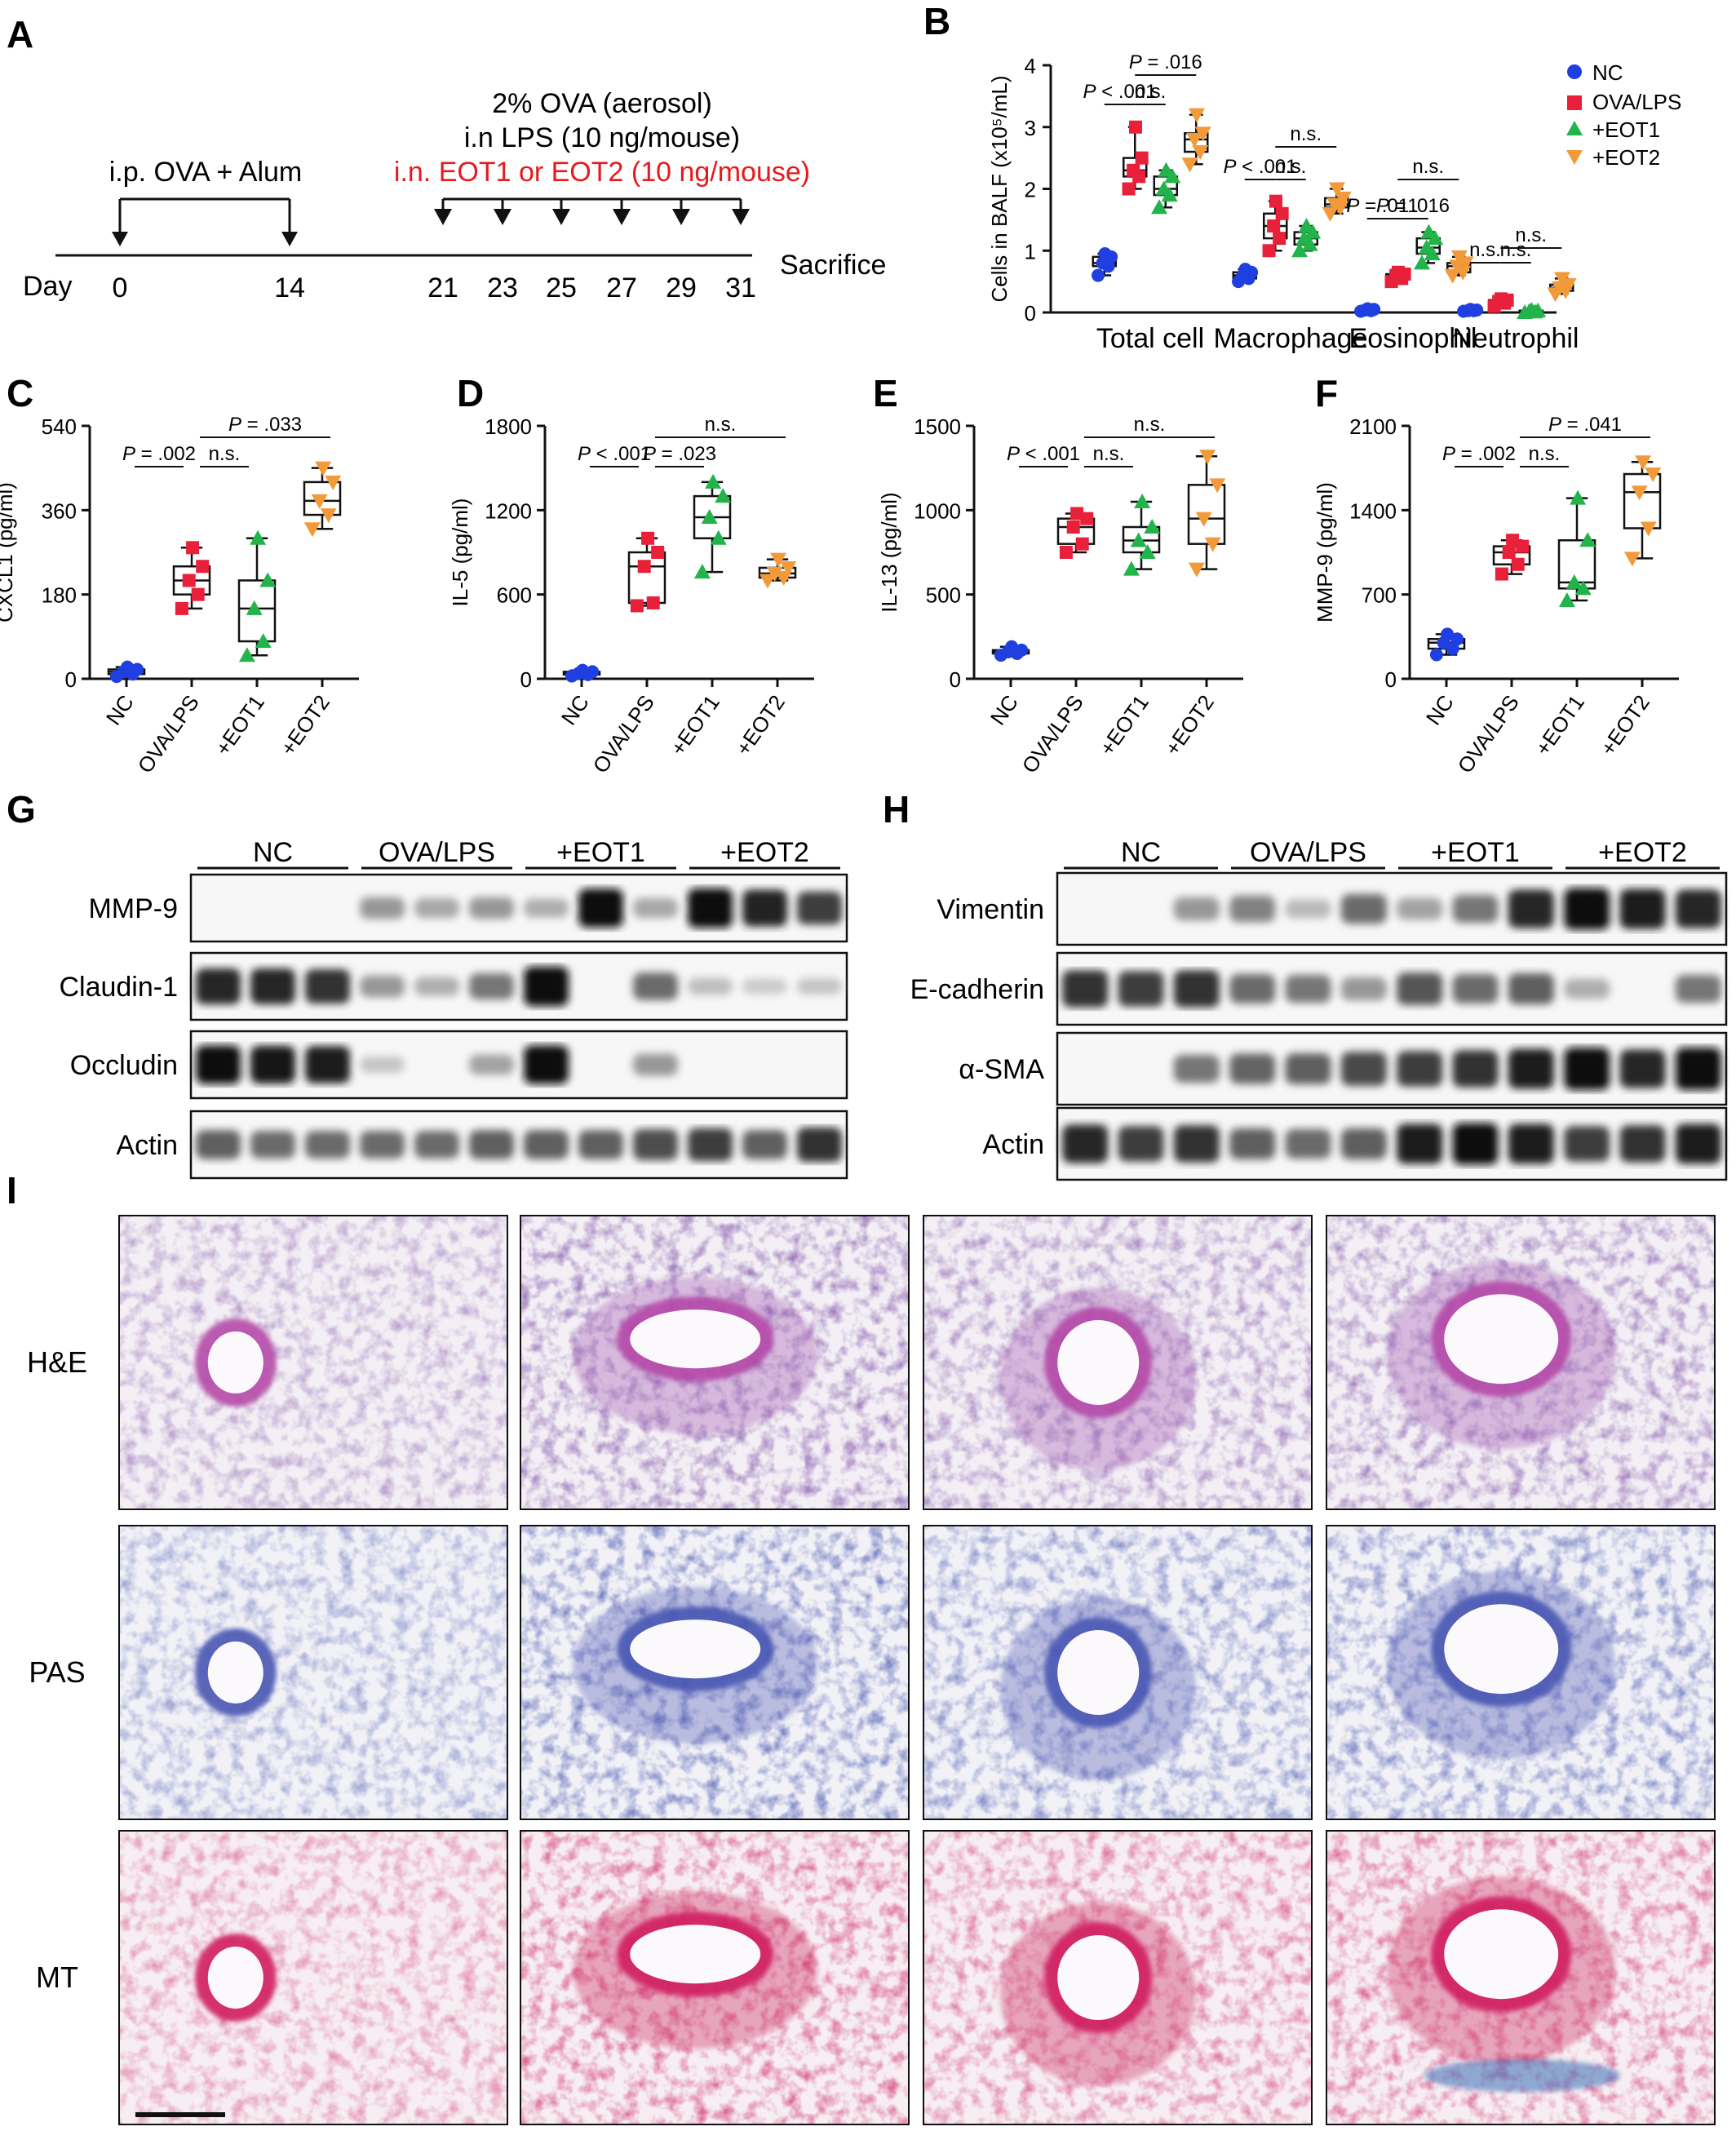  I want to click on panel-e-letter: E, so click(885, 393).